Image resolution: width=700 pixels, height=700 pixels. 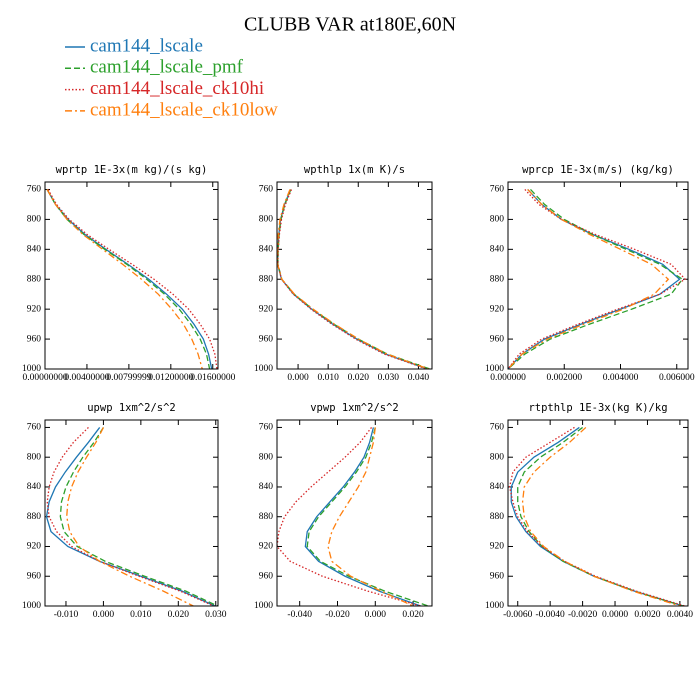 What do you see at coordinates (350, 25) in the screenshot?
I see `figure-title: CLUBB VAR at180E,60N` at bounding box center [350, 25].